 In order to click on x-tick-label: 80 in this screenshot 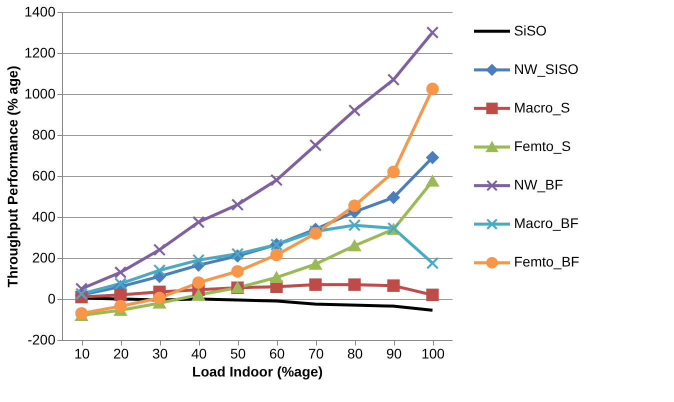, I will do `click(355, 354)`.